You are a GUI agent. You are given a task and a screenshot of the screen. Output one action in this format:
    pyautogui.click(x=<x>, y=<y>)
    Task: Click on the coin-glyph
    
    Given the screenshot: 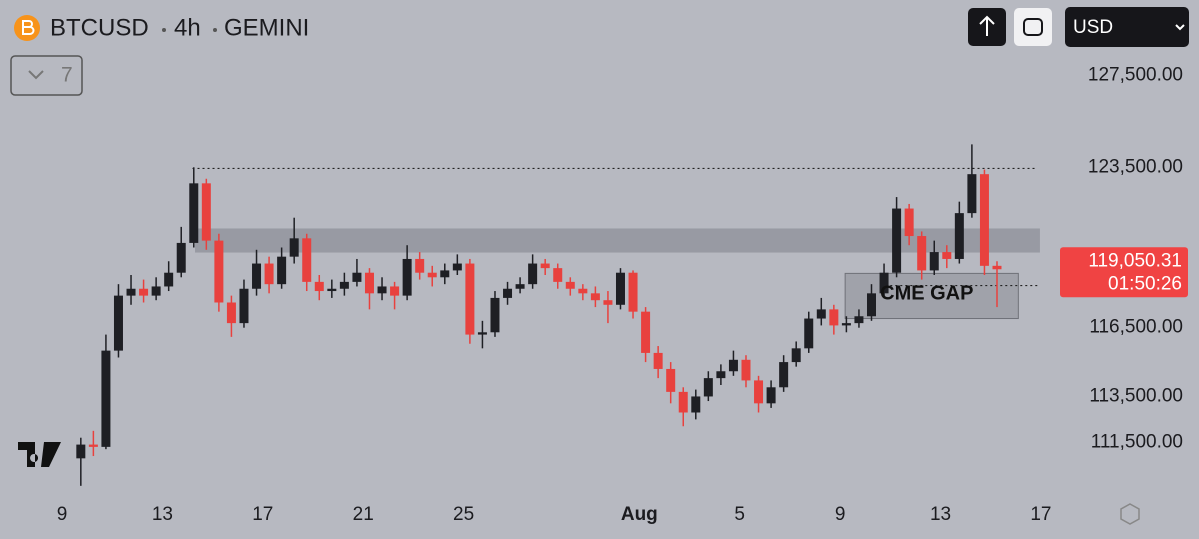 What is the action you would take?
    pyautogui.click(x=28, y=27)
    